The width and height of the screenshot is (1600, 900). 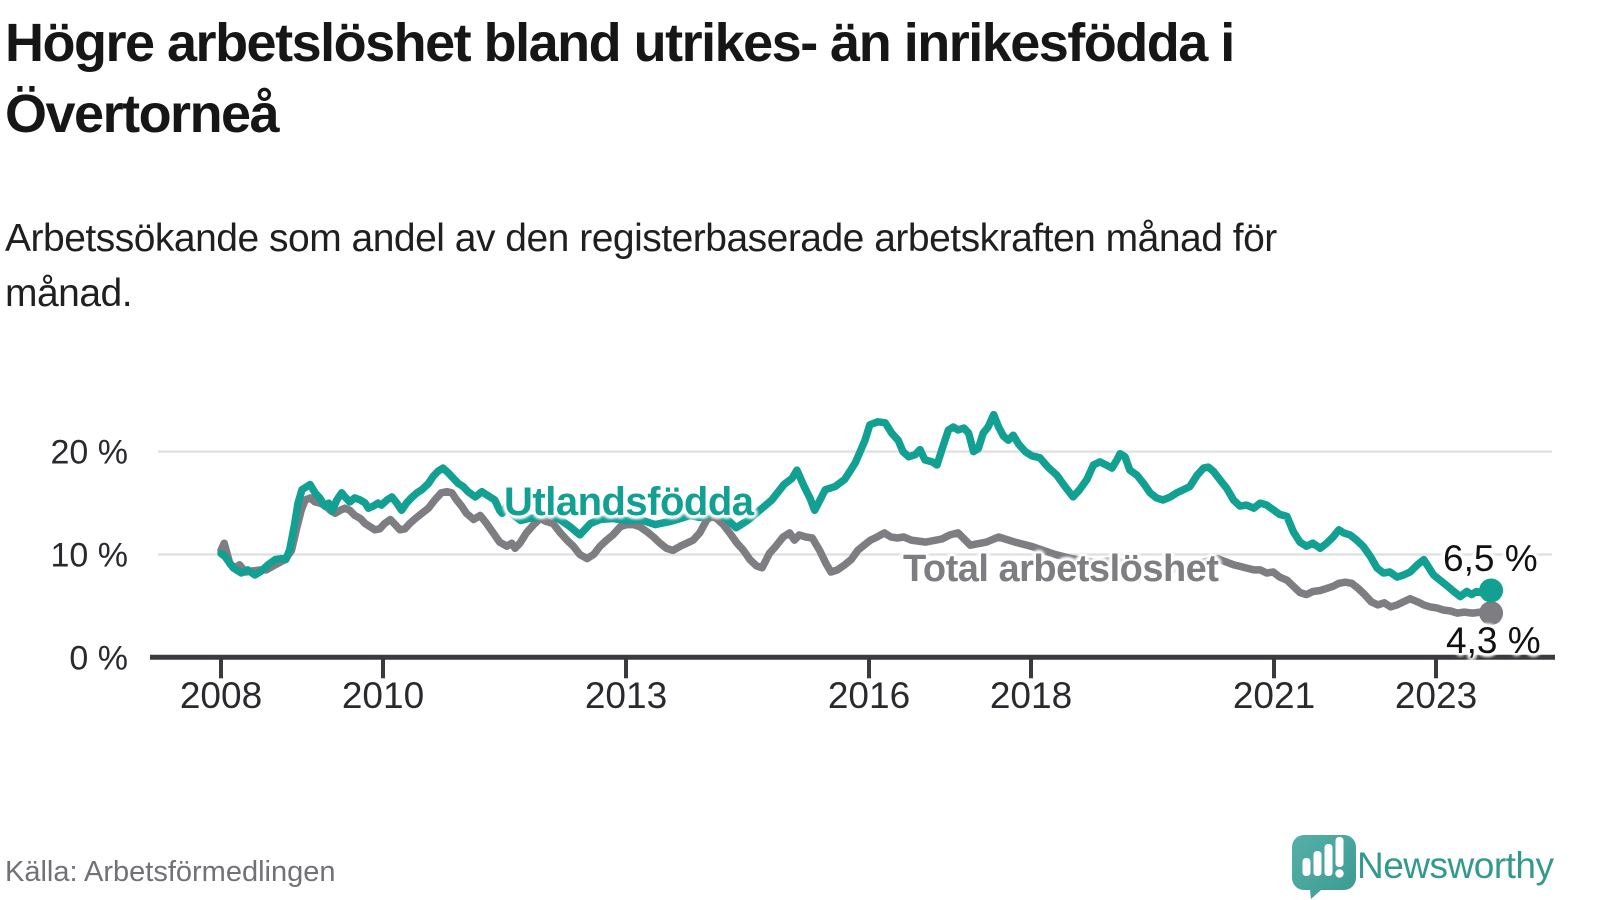 I want to click on newsworthy-logo-icon, so click(x=1324, y=866).